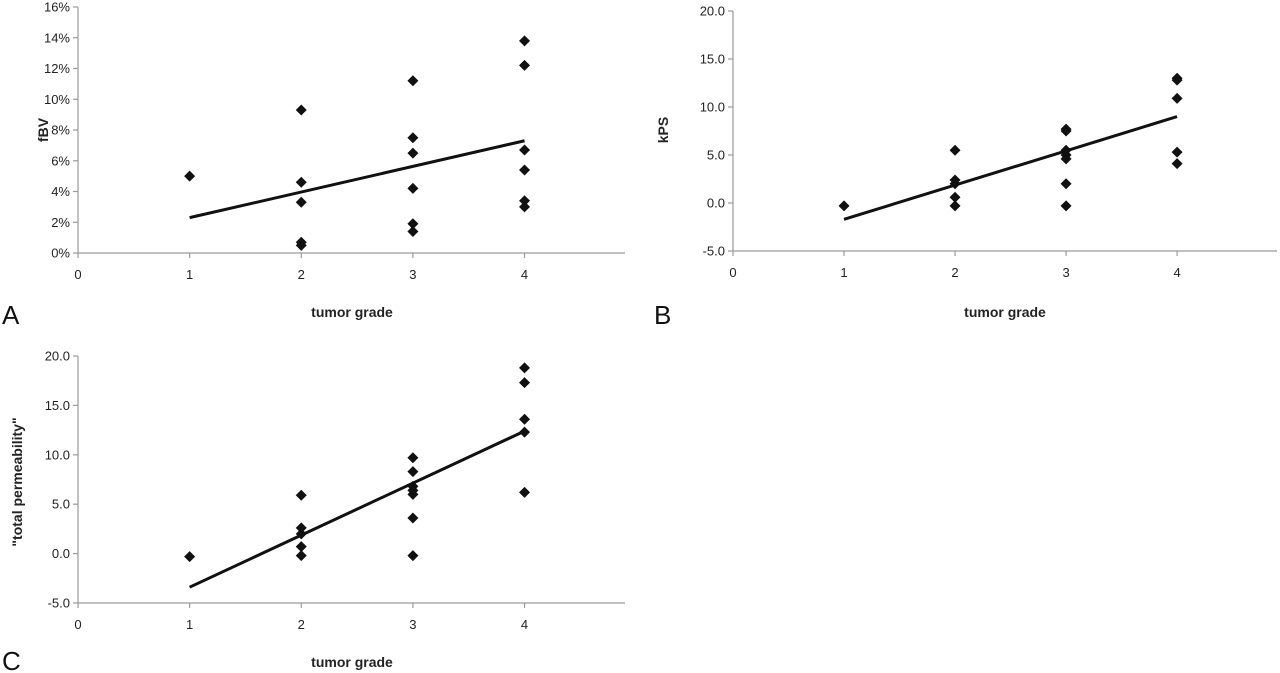 The image size is (1280, 673). I want to click on y-tick-label: 2%, so click(60, 222).